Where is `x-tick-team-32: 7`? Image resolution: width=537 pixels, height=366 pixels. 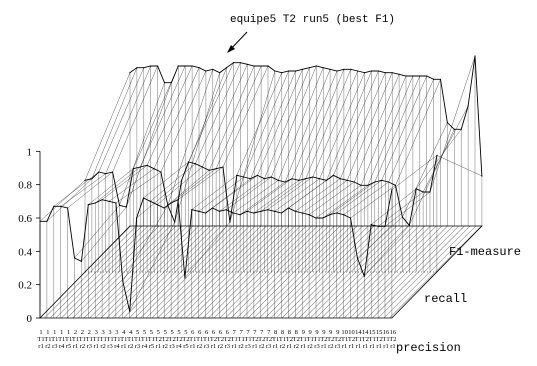
x-tick-team-32: 7 is located at coordinates (262, 332).